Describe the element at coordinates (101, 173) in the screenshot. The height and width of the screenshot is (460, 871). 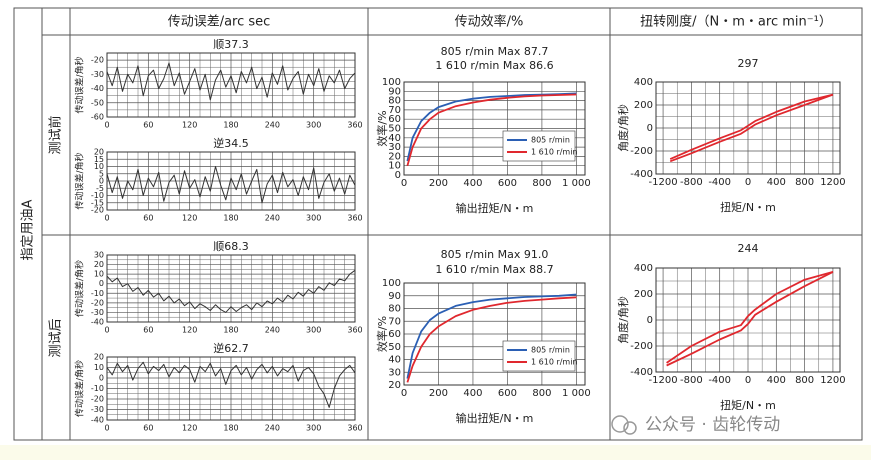
I see `y-tick-label: 5` at that location.